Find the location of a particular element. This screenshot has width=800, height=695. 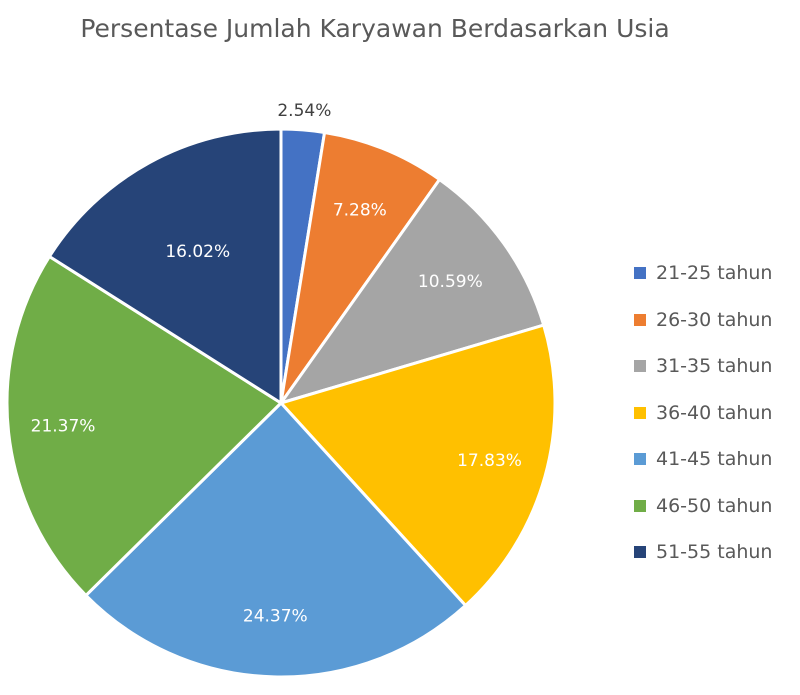

data-label: 10.59% is located at coordinates (450, 282).